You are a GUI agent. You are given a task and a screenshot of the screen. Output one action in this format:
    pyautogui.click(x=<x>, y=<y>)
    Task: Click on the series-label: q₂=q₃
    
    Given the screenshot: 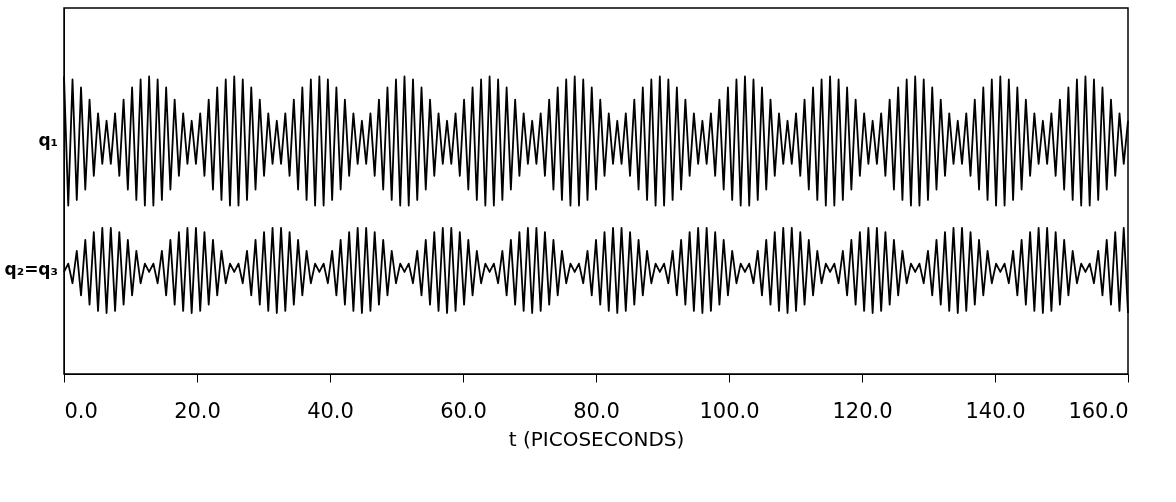 What is the action you would take?
    pyautogui.click(x=31, y=269)
    